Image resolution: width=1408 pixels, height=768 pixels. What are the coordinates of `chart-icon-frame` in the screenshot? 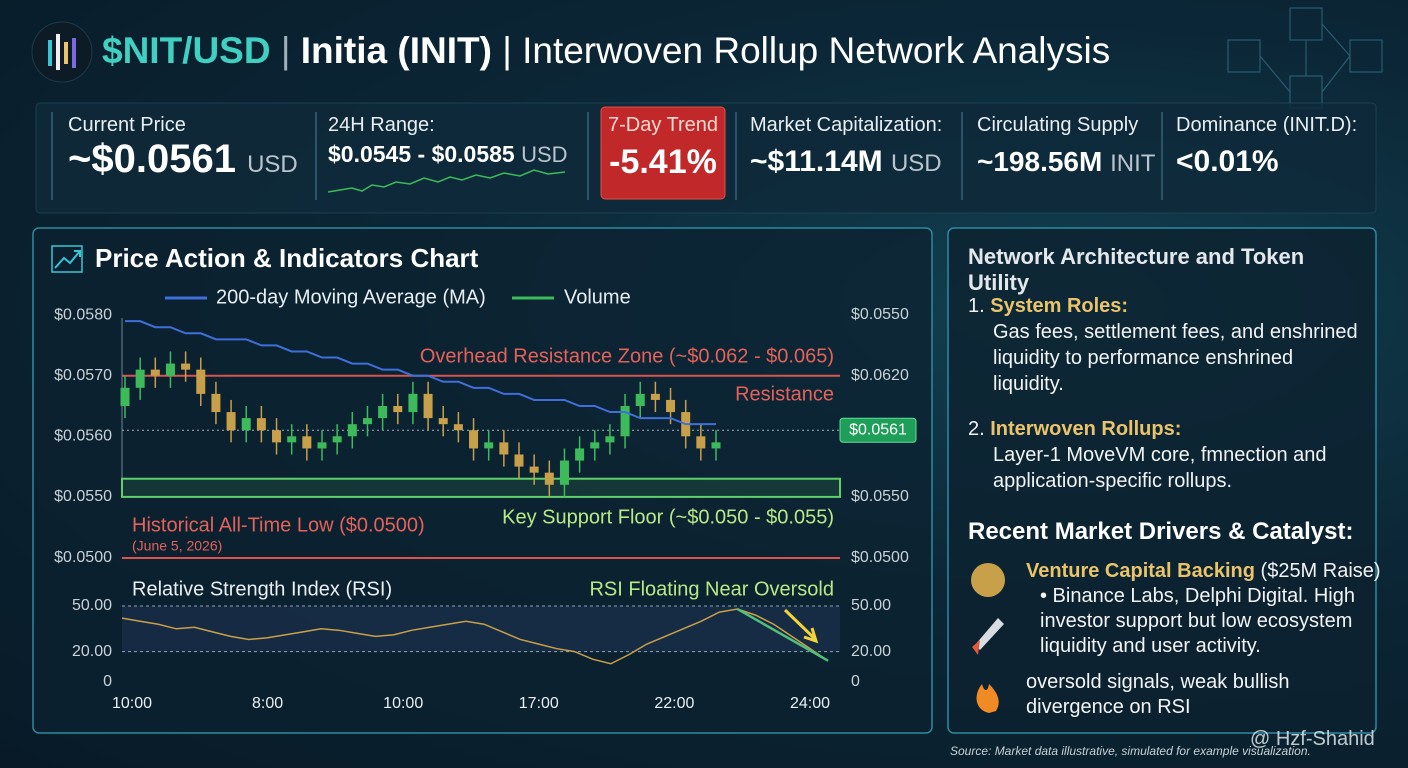 It's located at (67, 259).